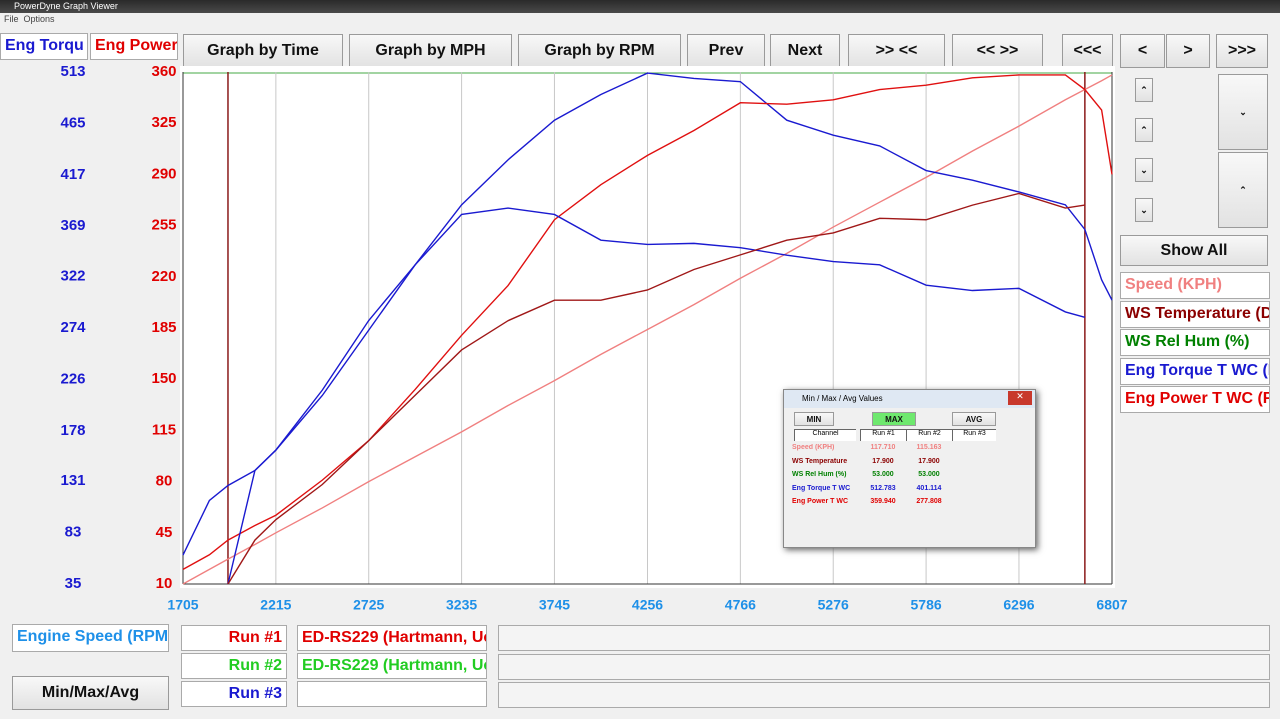 Image resolution: width=1280 pixels, height=719 pixels. Describe the element at coordinates (90, 638) in the screenshot. I see `x-channel: Engine Speed (RPM` at that location.